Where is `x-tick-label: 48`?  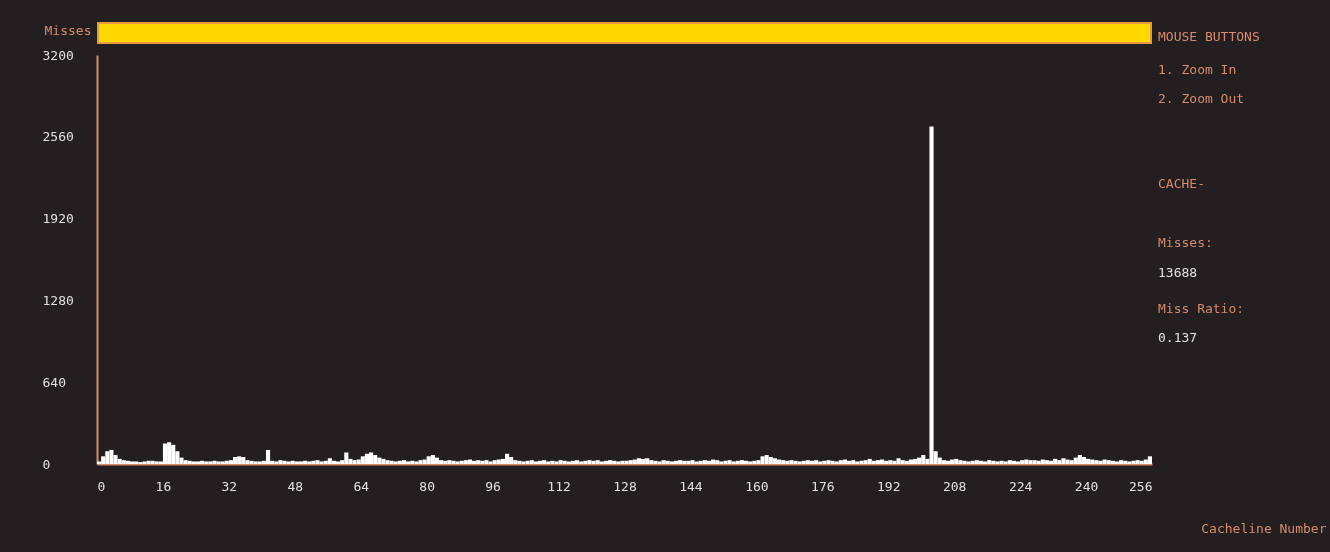 x-tick-label: 48 is located at coordinates (295, 486).